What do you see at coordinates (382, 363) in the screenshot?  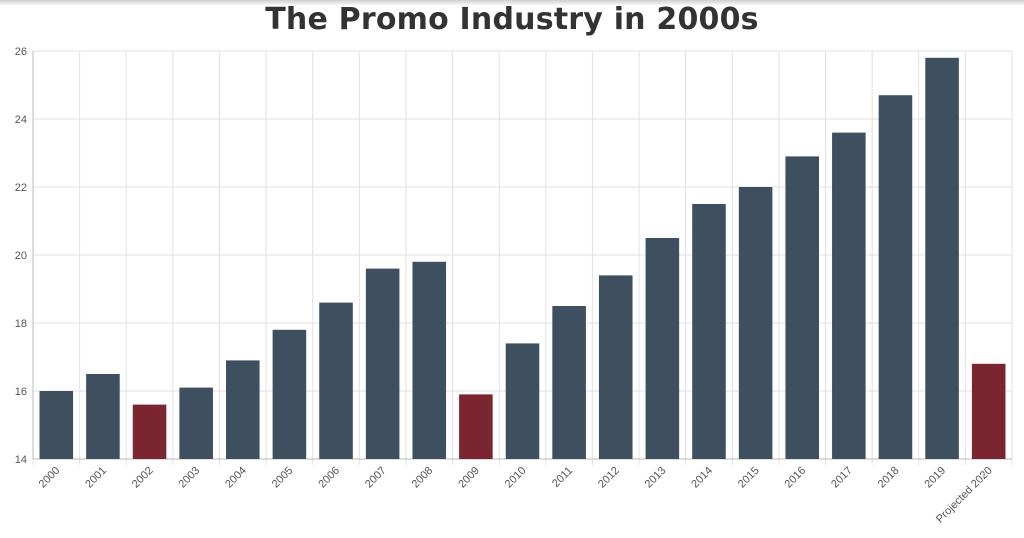 I see `bar-2007` at bounding box center [382, 363].